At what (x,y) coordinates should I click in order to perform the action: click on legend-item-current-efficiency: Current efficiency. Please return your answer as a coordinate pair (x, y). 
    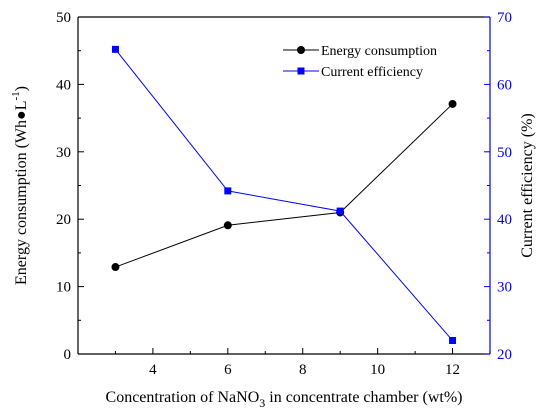
    Looking at the image, I should click on (353, 72).